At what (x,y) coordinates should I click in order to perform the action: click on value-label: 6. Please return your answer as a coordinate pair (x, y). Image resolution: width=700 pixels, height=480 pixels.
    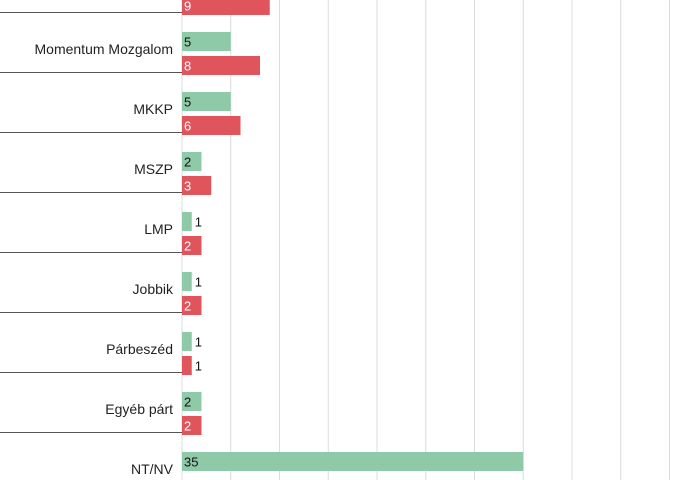
    Looking at the image, I should click on (187, 126).